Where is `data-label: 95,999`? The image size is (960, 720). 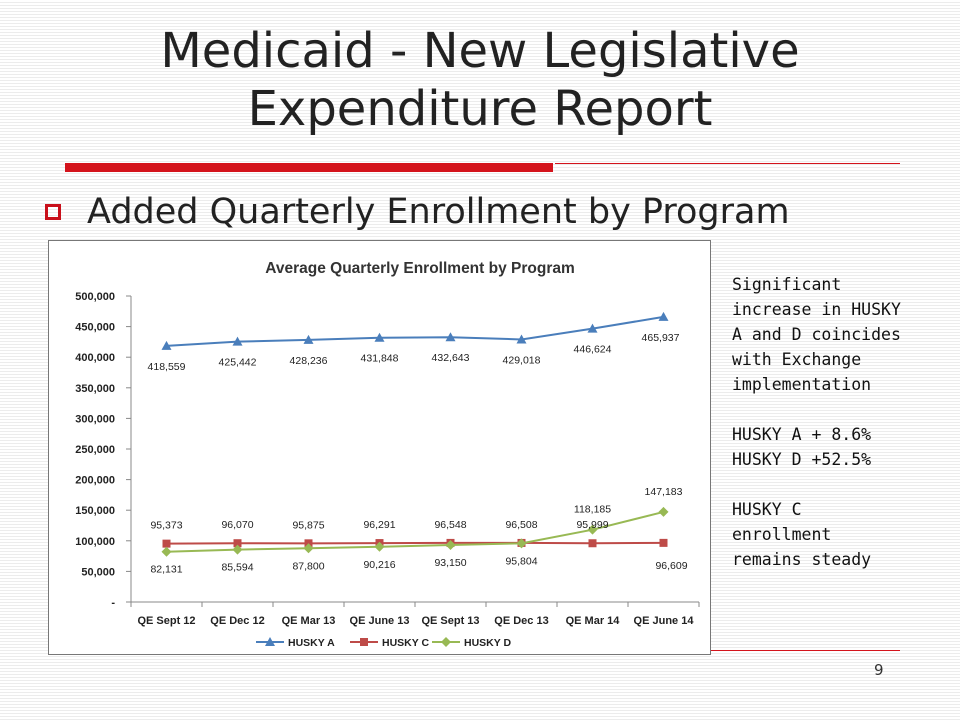 data-label: 95,999 is located at coordinates (592, 525).